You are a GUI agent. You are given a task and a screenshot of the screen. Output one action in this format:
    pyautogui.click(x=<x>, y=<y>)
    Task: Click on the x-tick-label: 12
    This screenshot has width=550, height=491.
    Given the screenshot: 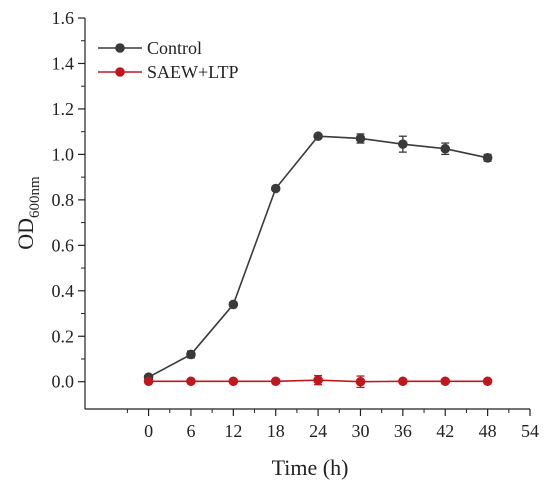 What is the action you would take?
    pyautogui.click(x=233, y=431)
    